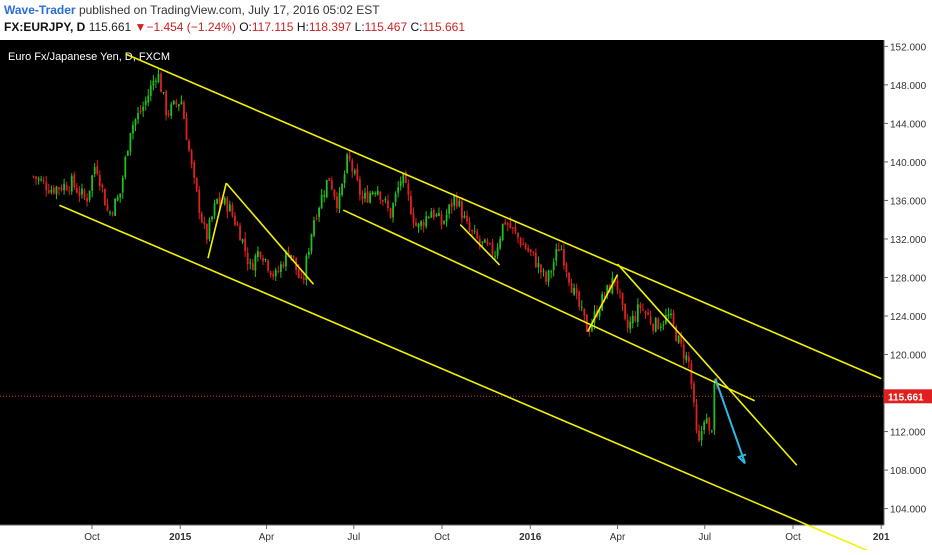  What do you see at coordinates (245, 27) in the screenshot?
I see `open-label: O:` at bounding box center [245, 27].